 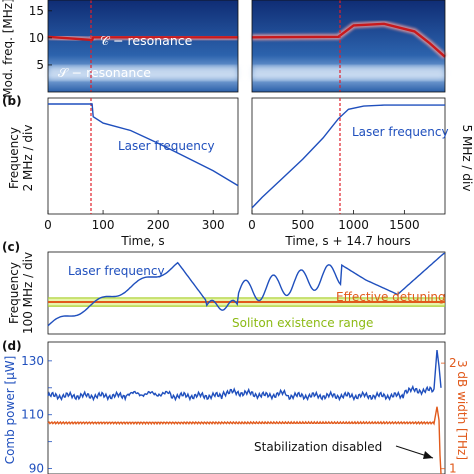 What do you see at coordinates (404, 225) in the screenshot?
I see `panel-b-xtick-label: 1500` at bounding box center [404, 225].